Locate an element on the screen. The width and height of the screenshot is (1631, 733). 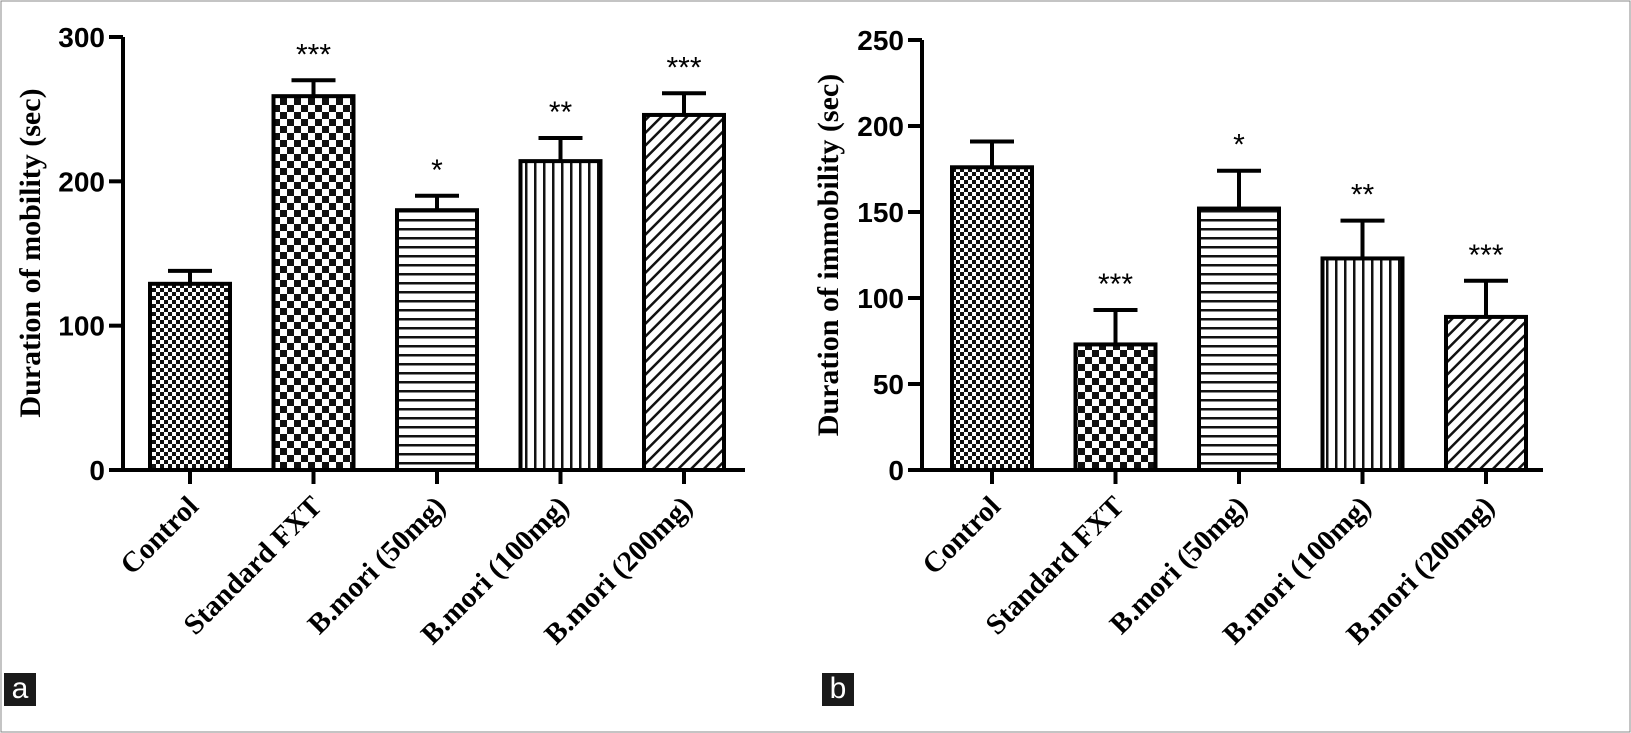
panel-a-significance-label: ** is located at coordinates (561, 112).